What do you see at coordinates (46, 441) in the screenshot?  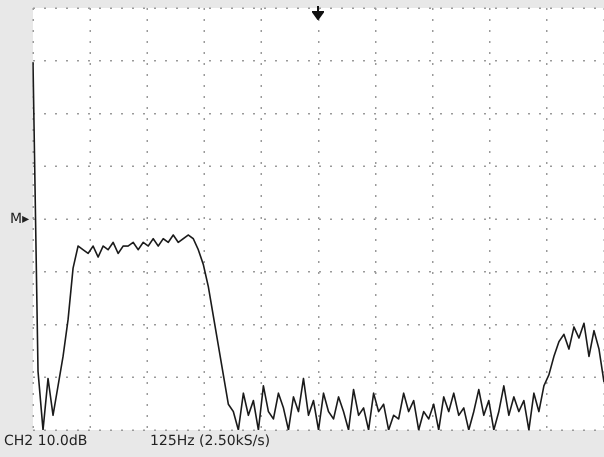 I see `text: CH2 10.0dB` at bounding box center [46, 441].